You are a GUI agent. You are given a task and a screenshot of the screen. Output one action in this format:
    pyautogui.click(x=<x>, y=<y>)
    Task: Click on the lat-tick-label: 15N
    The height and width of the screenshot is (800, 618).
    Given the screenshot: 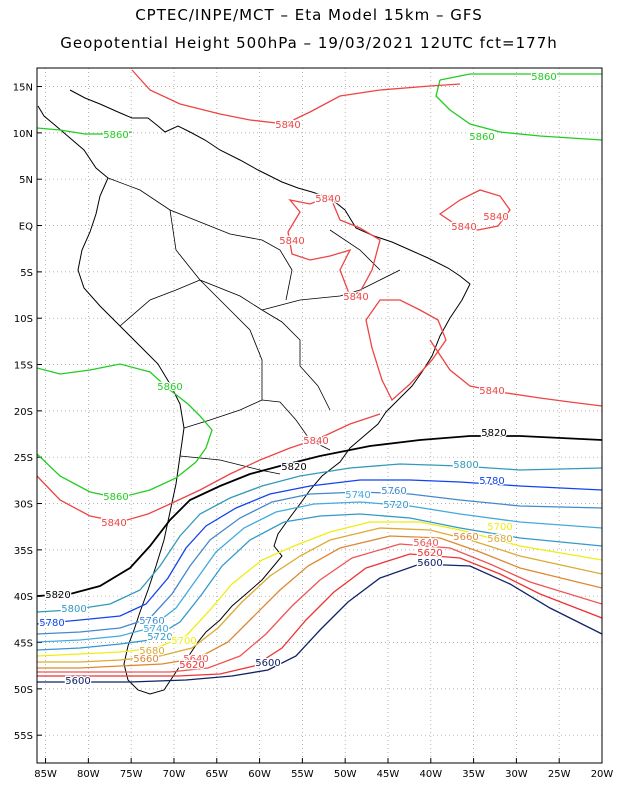 What is the action you would take?
    pyautogui.click(x=23, y=88)
    